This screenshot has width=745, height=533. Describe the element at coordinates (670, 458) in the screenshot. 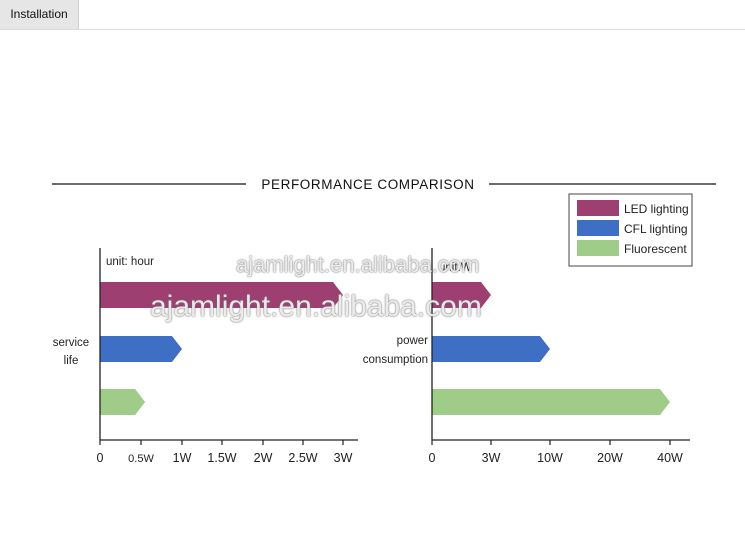

I see `x-tick-label: 40W` at that location.